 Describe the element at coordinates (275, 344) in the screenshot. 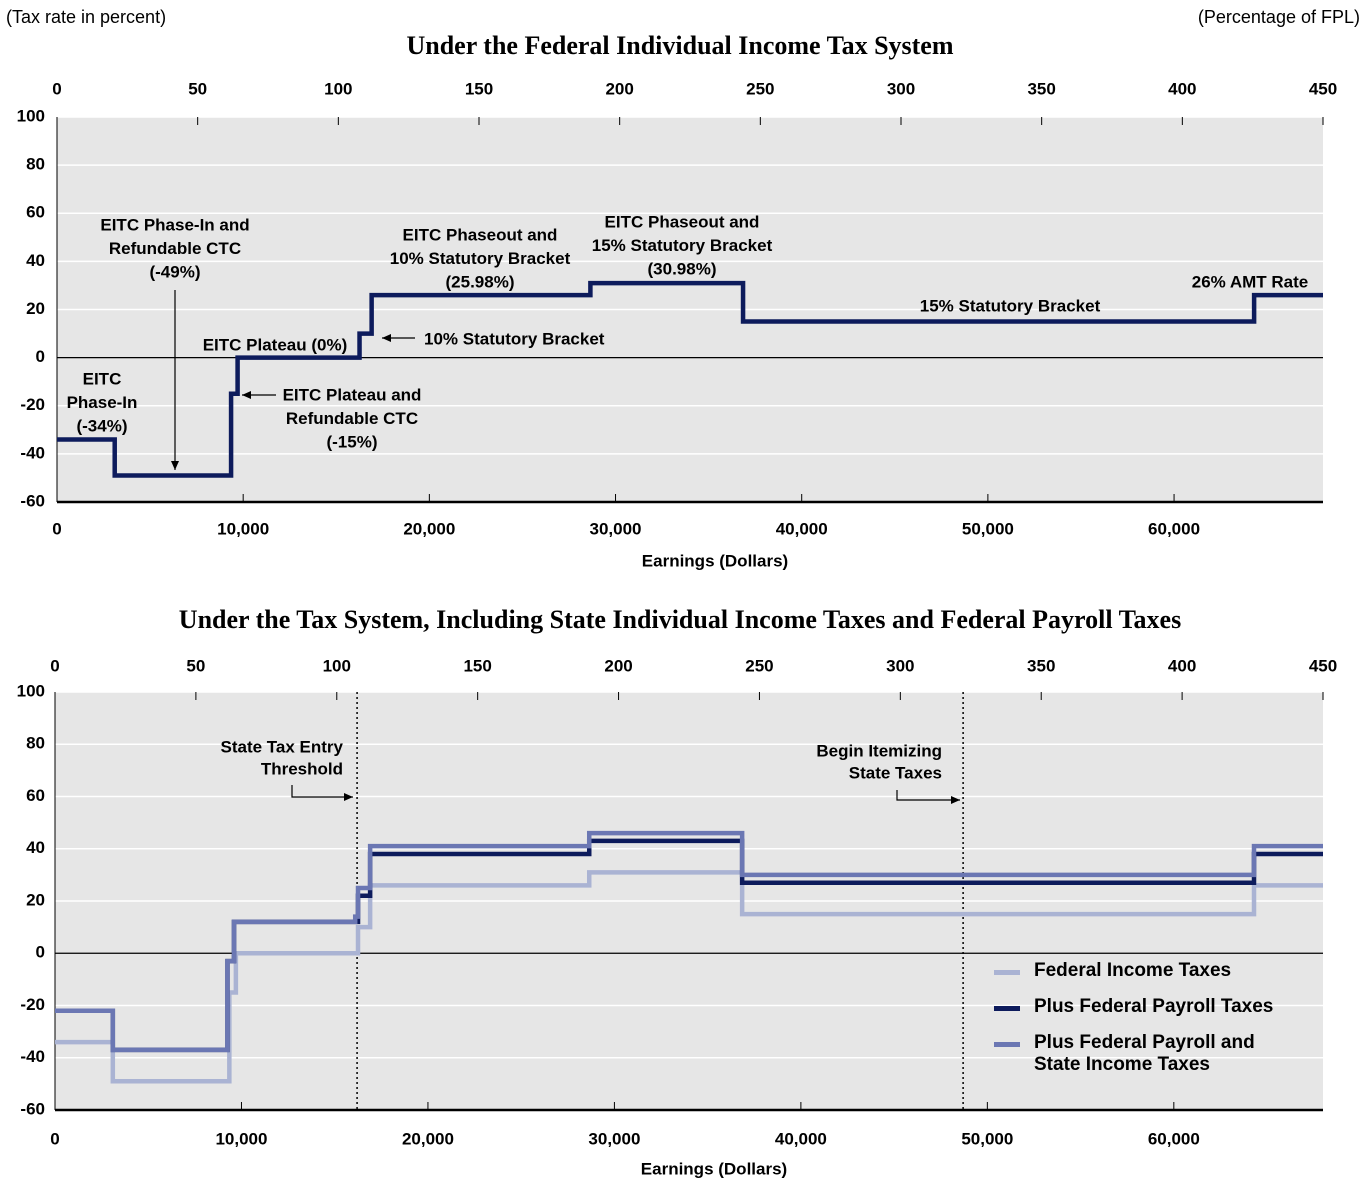

I see `annotation: EITC Plateau (0%)` at that location.